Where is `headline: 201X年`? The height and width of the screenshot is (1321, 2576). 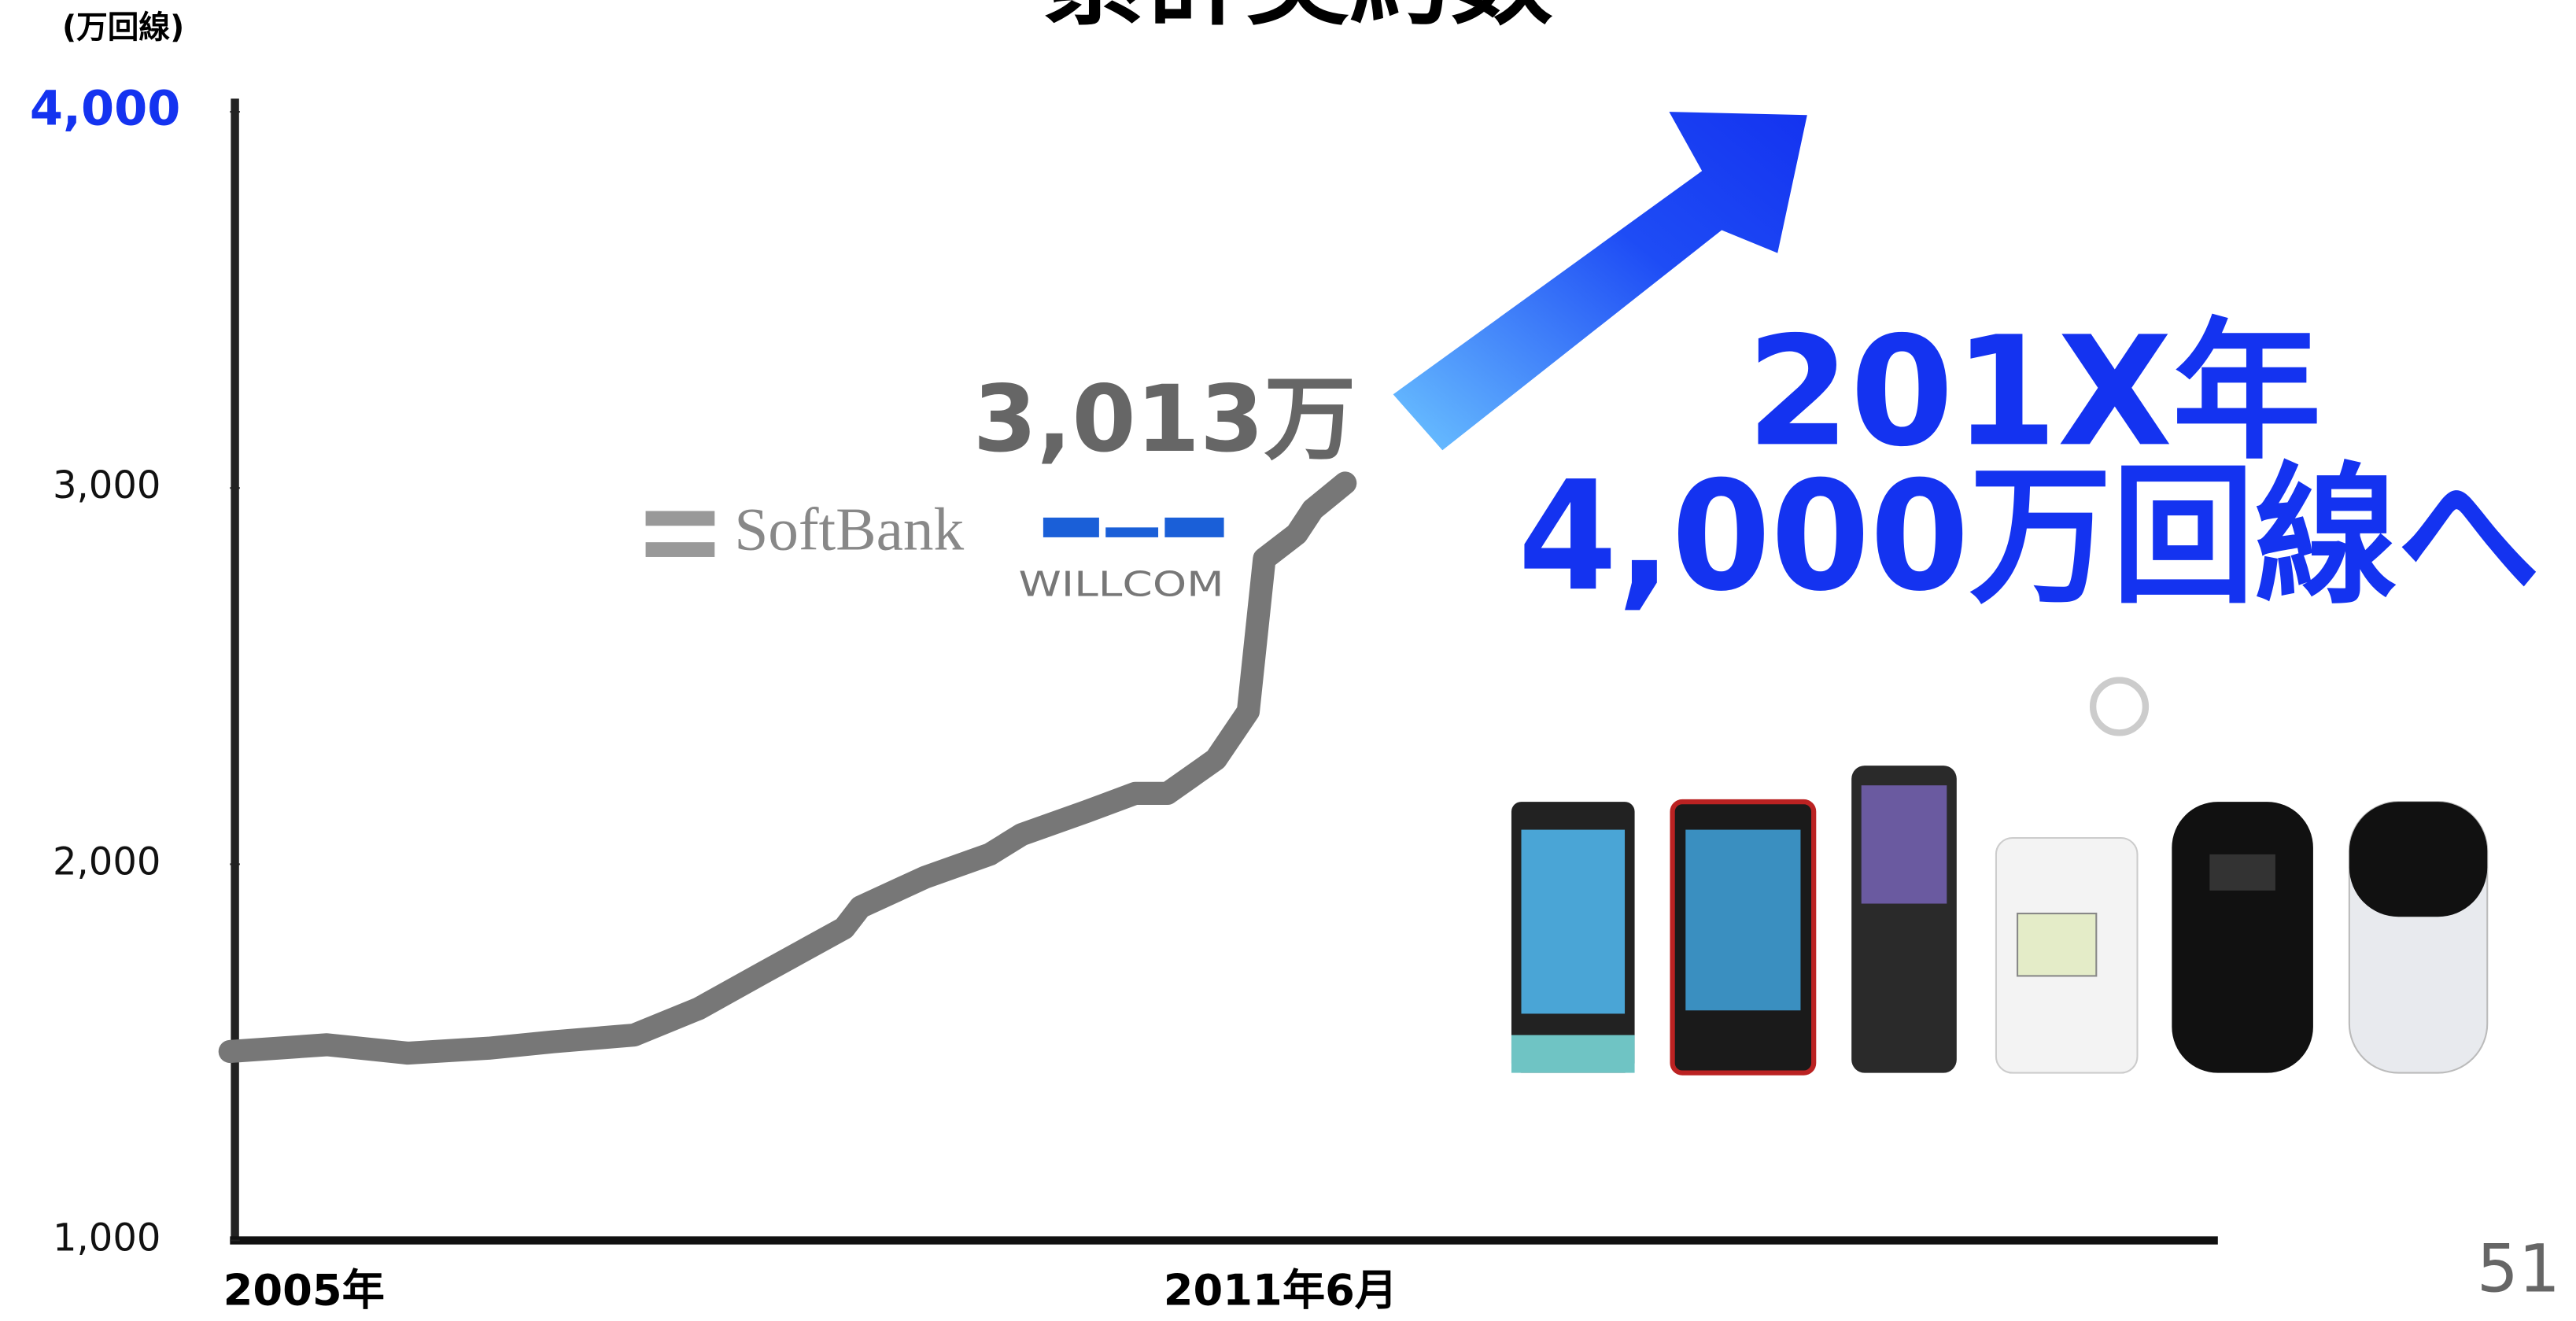 headline: 201X年 is located at coordinates (2035, 392).